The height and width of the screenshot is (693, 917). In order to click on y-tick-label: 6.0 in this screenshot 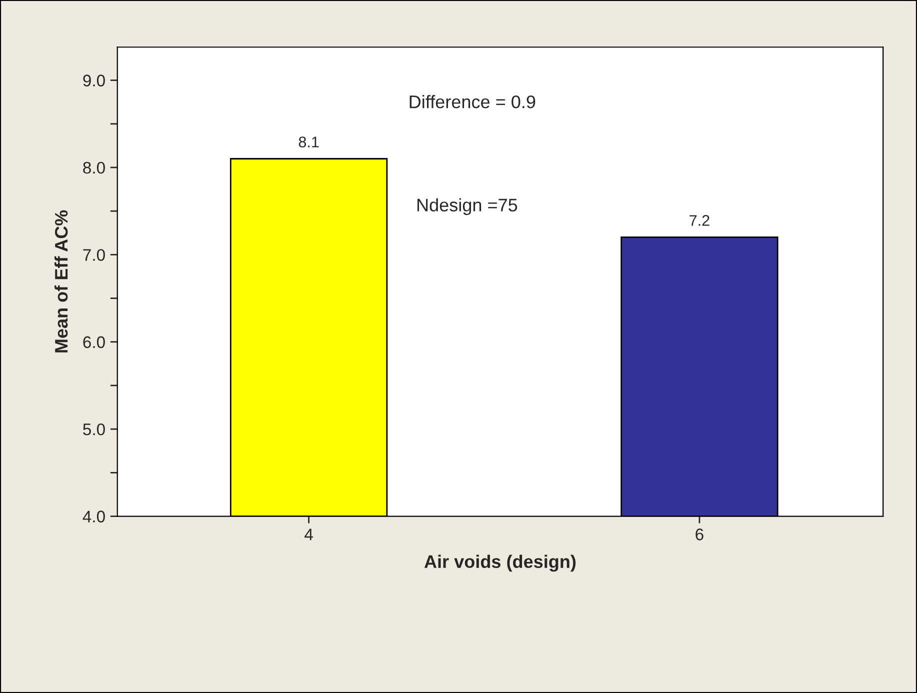, I will do `click(94, 342)`.